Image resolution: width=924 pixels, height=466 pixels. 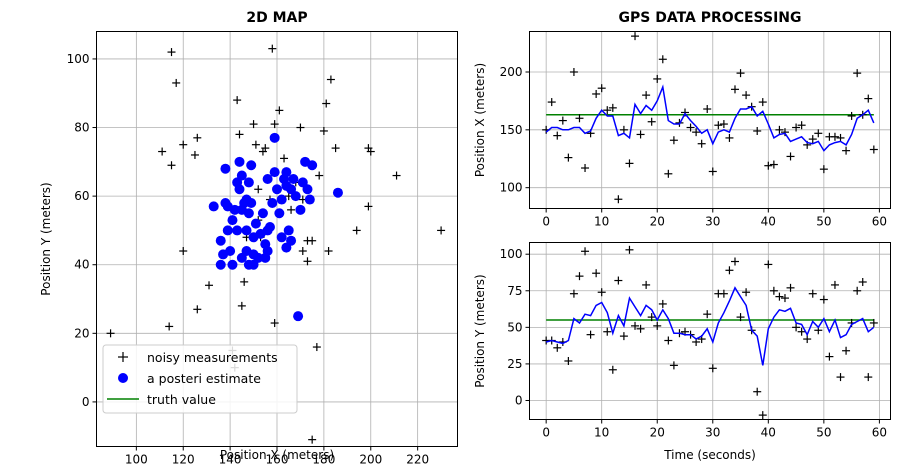 I want to click on gpsy-estimate-line, so click(x=710, y=326).